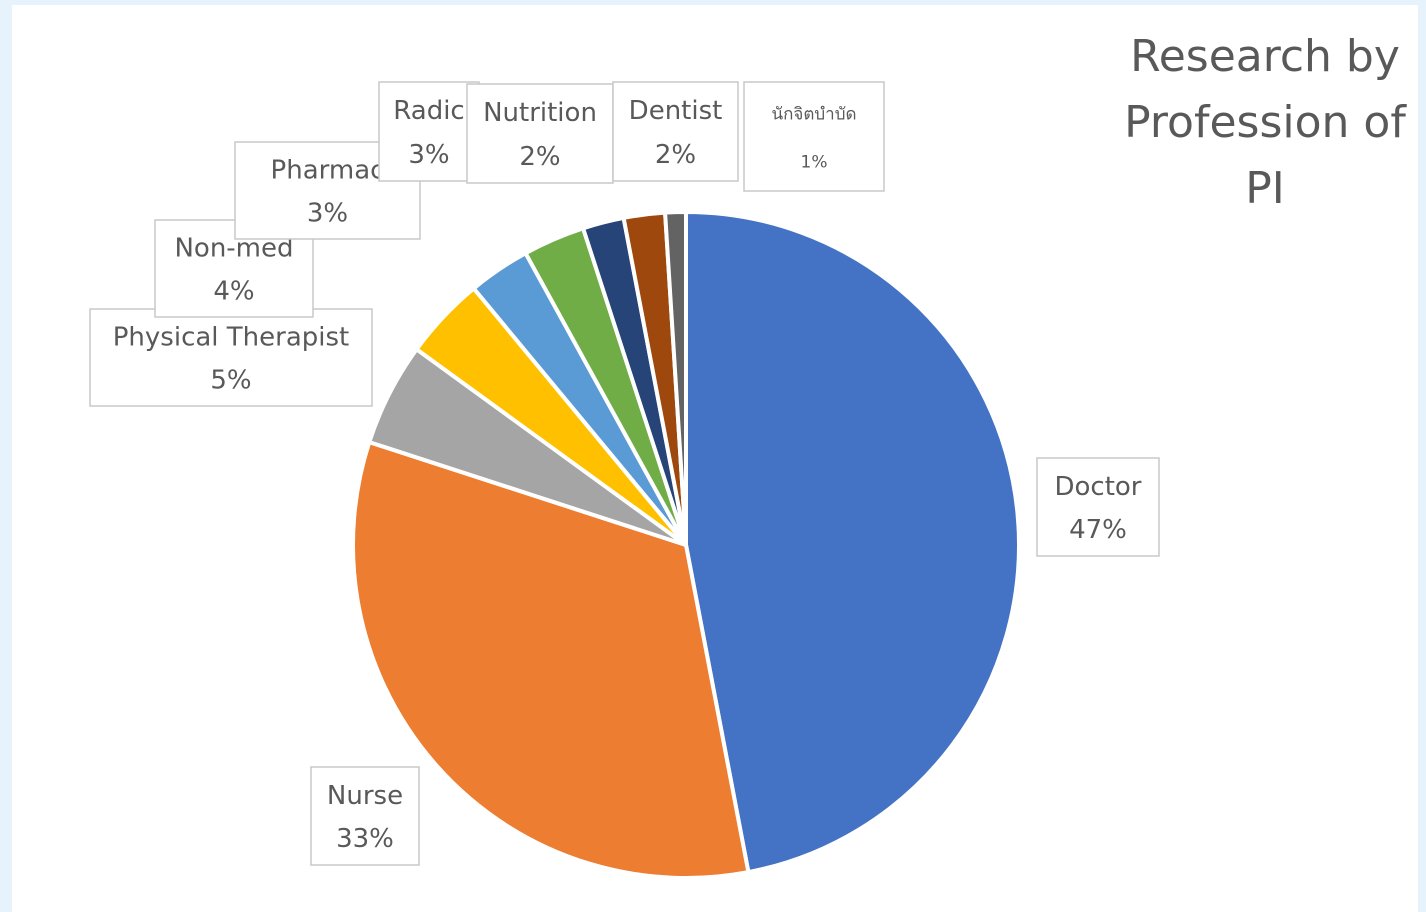 Image resolution: width=1426 pixels, height=912 pixels. I want to click on data-label: Physical Therapist 5%, so click(231, 357).